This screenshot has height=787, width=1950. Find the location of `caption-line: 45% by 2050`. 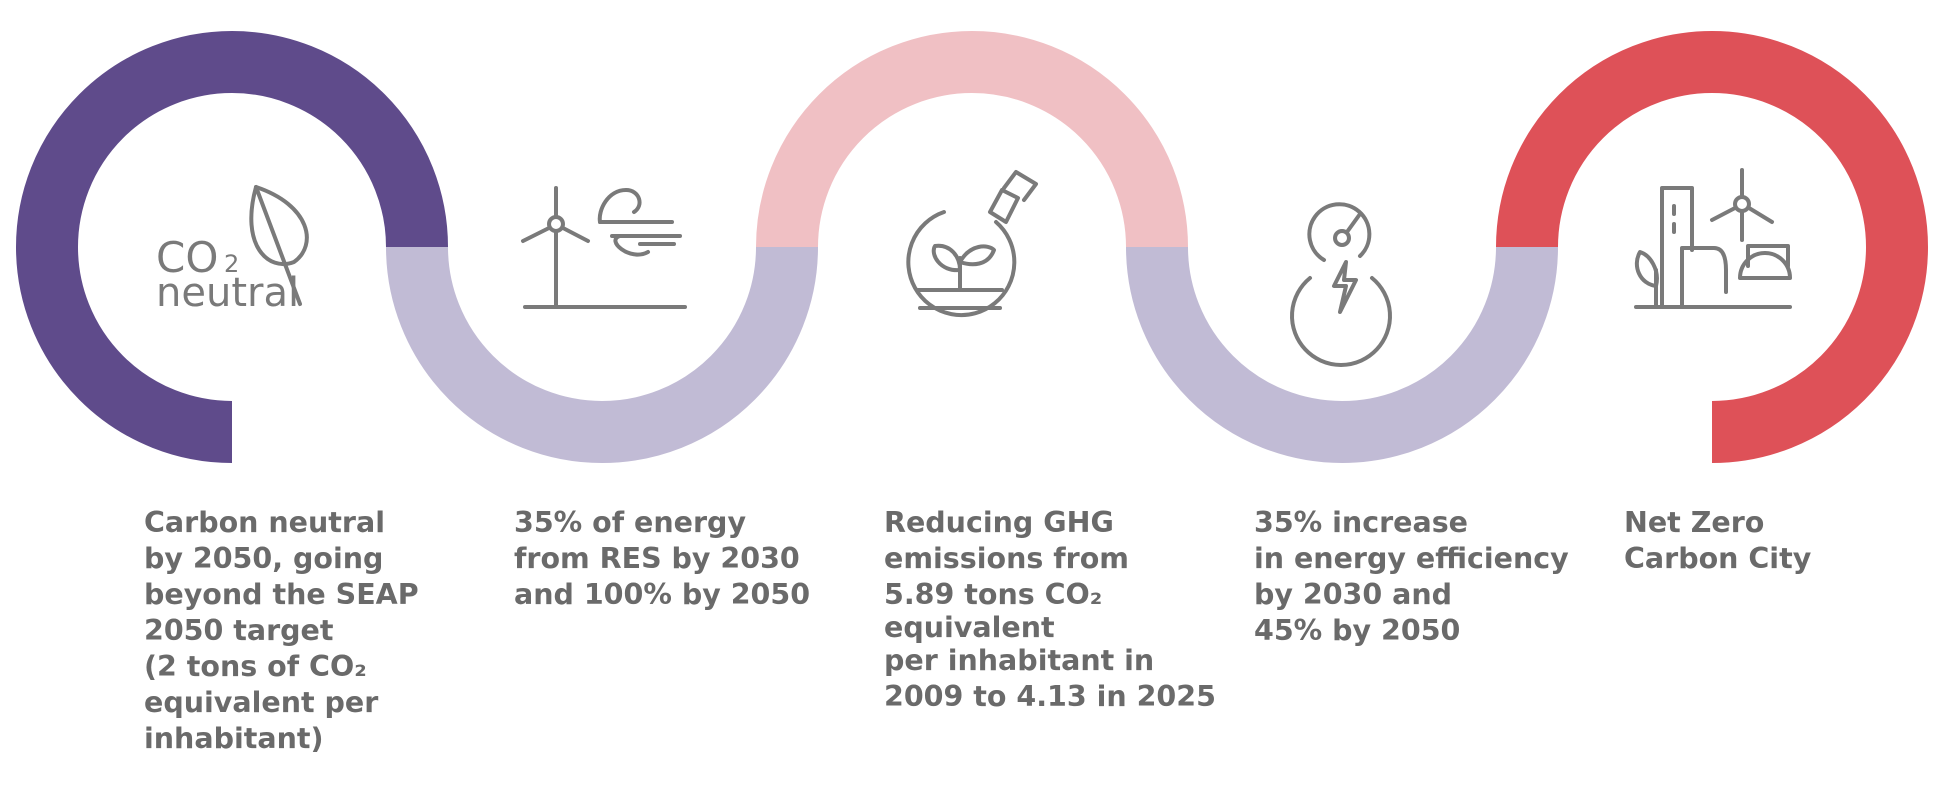

caption-line: 45% by 2050 is located at coordinates (1357, 630).